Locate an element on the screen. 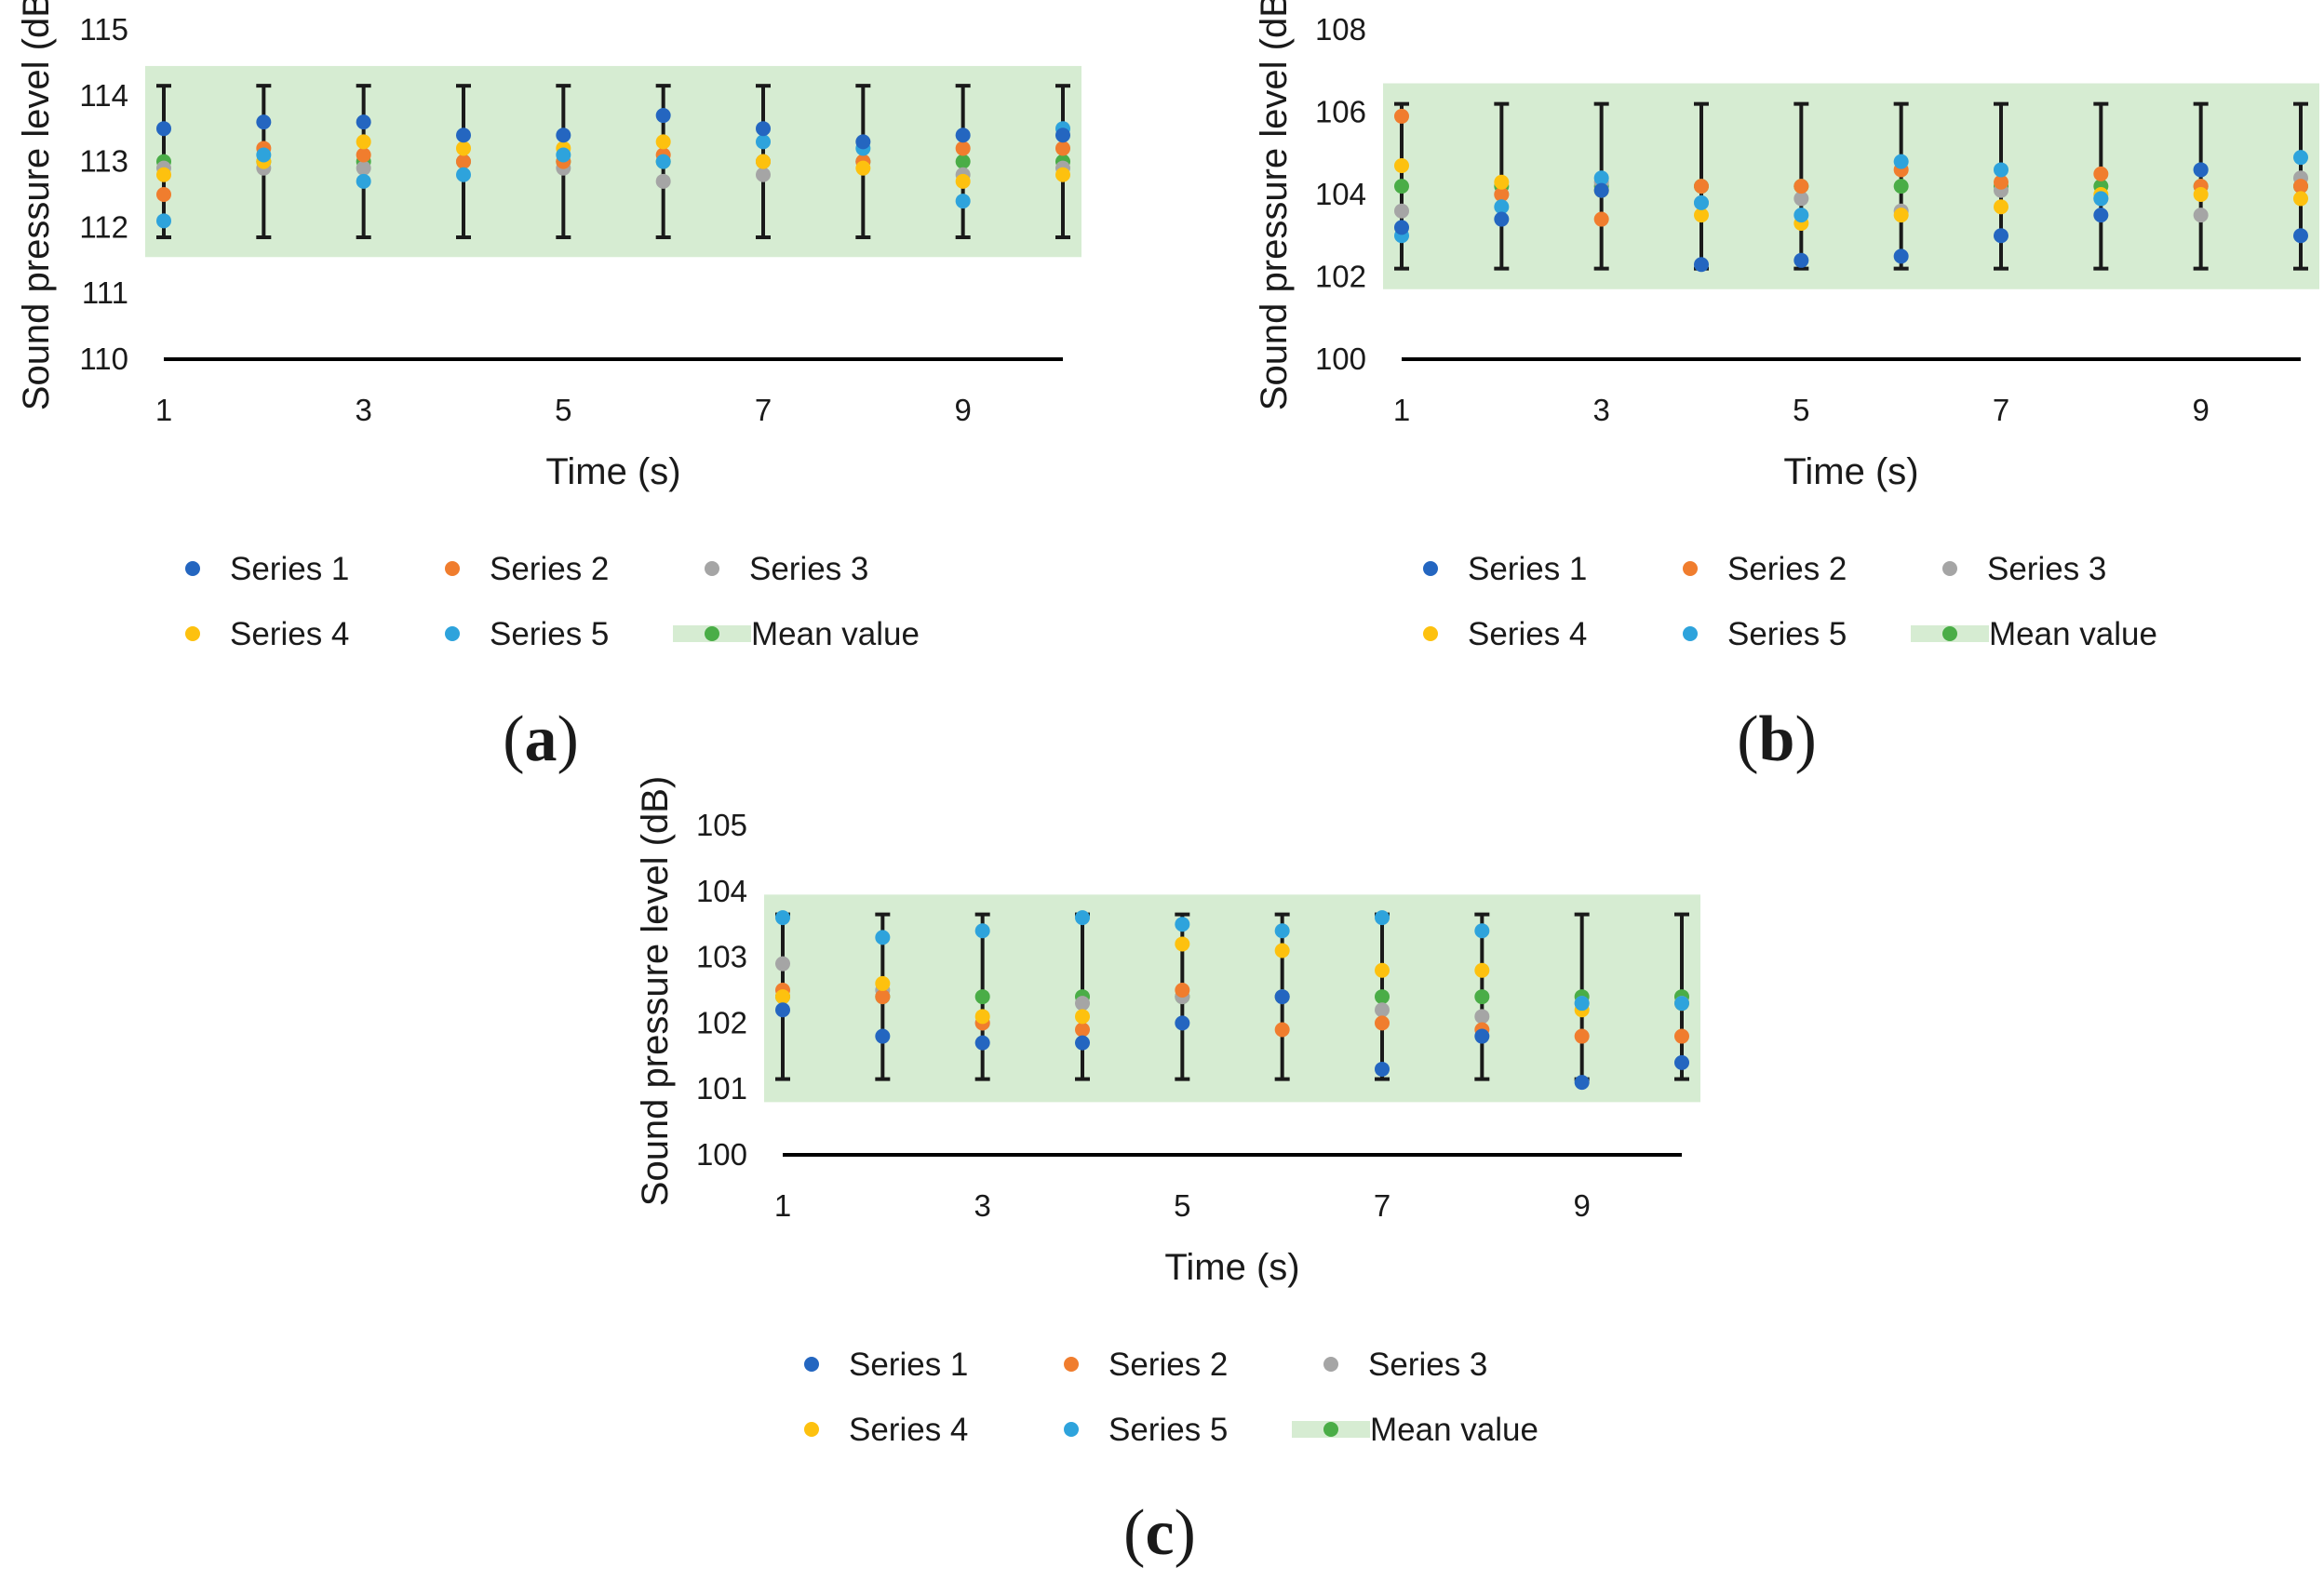 This screenshot has height=1595, width=2324. y-tick-label: 112 is located at coordinates (103, 226).